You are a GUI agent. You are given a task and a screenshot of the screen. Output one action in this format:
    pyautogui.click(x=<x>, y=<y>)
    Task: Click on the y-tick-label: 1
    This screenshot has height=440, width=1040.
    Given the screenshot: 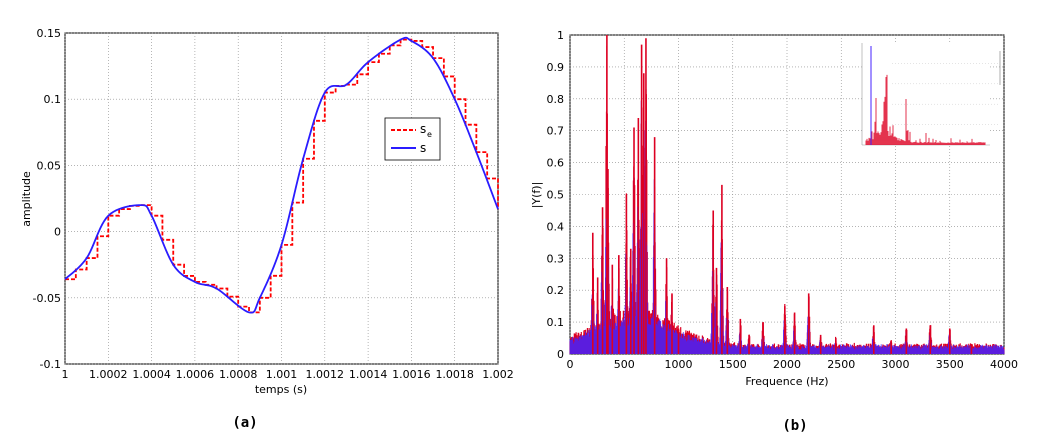 What is the action you would take?
    pyautogui.click(x=560, y=35)
    